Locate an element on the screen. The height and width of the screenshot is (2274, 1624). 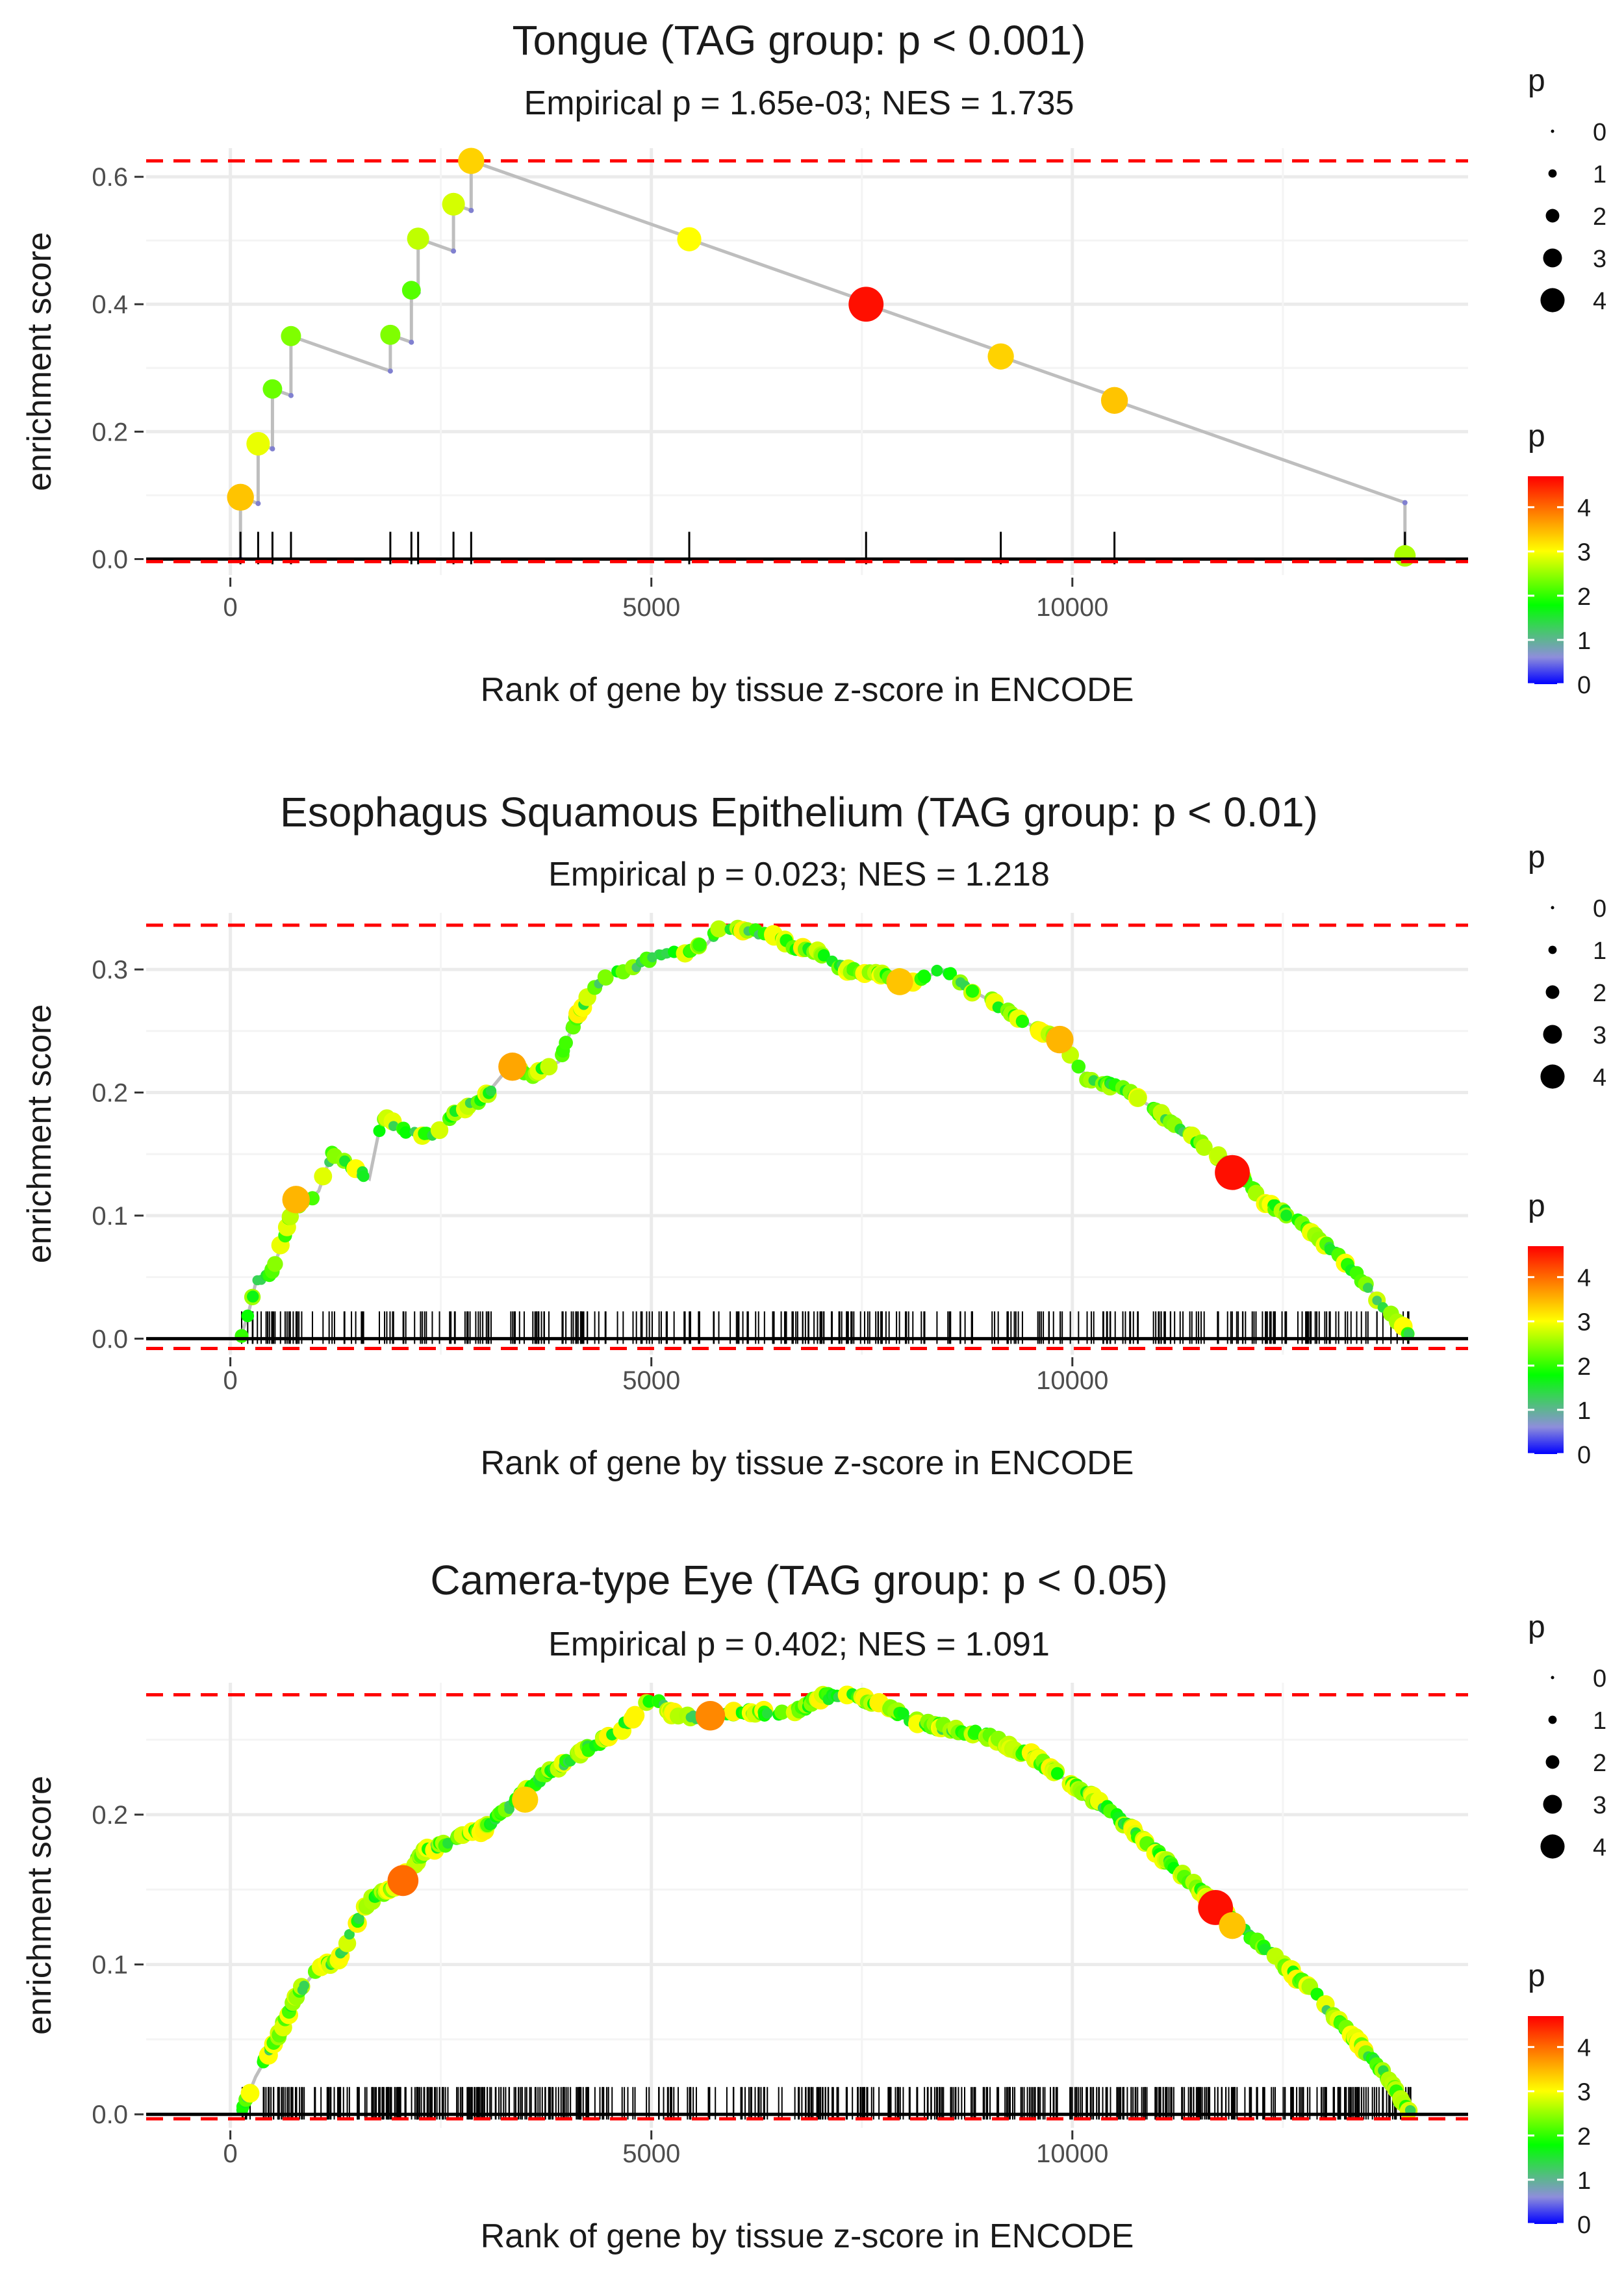
color-legend-label: 0 is located at coordinates (1584, 685).